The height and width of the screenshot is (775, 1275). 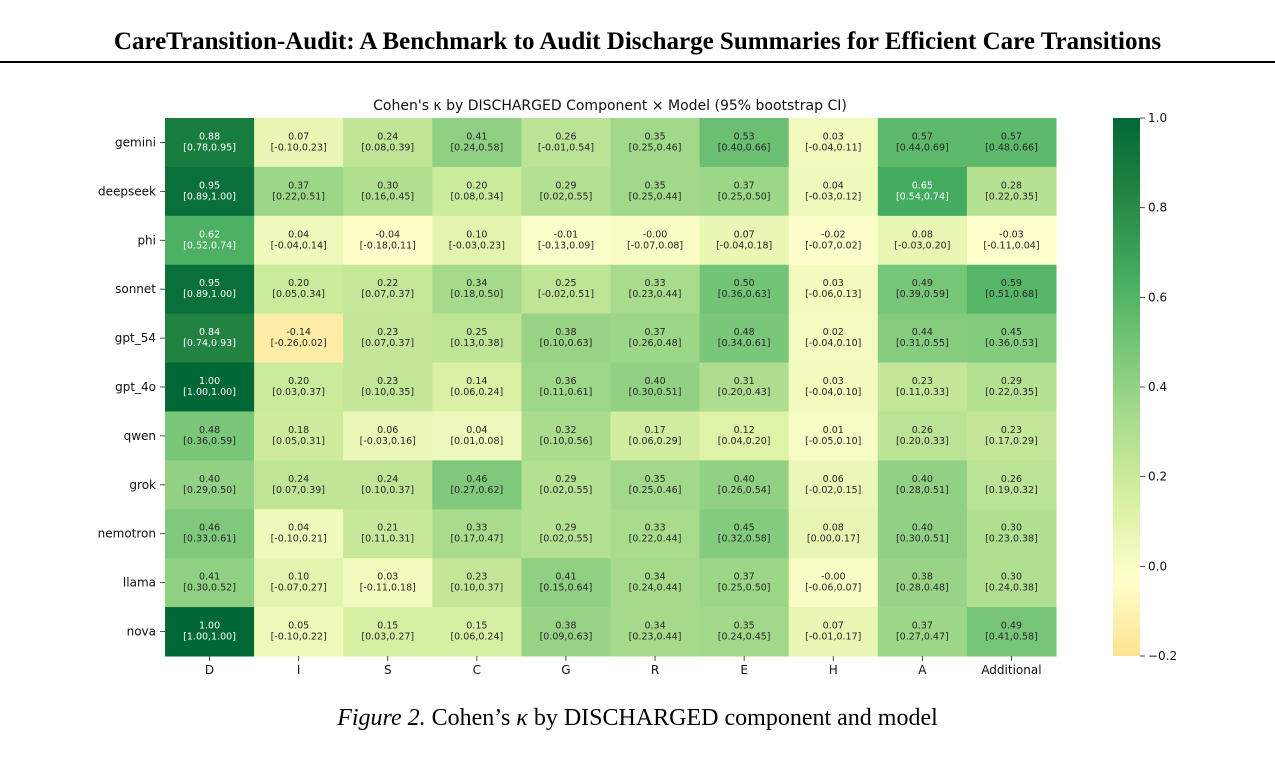 I want to click on cell-ci-label: [0.23,0.38], so click(x=1011, y=539).